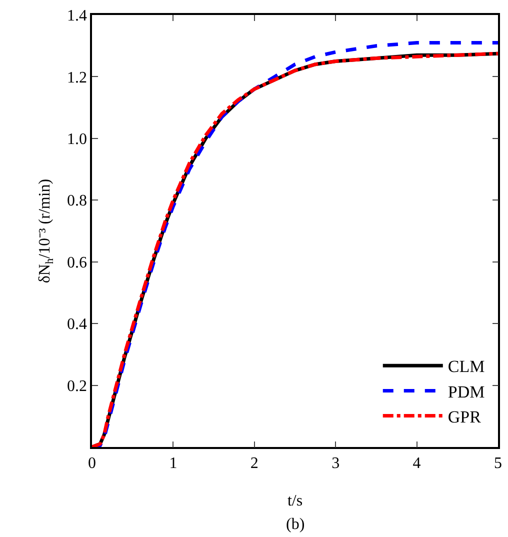 Image resolution: width=508 pixels, height=537 pixels. Describe the element at coordinates (254, 463) in the screenshot. I see `x-tick-label: 2` at that location.